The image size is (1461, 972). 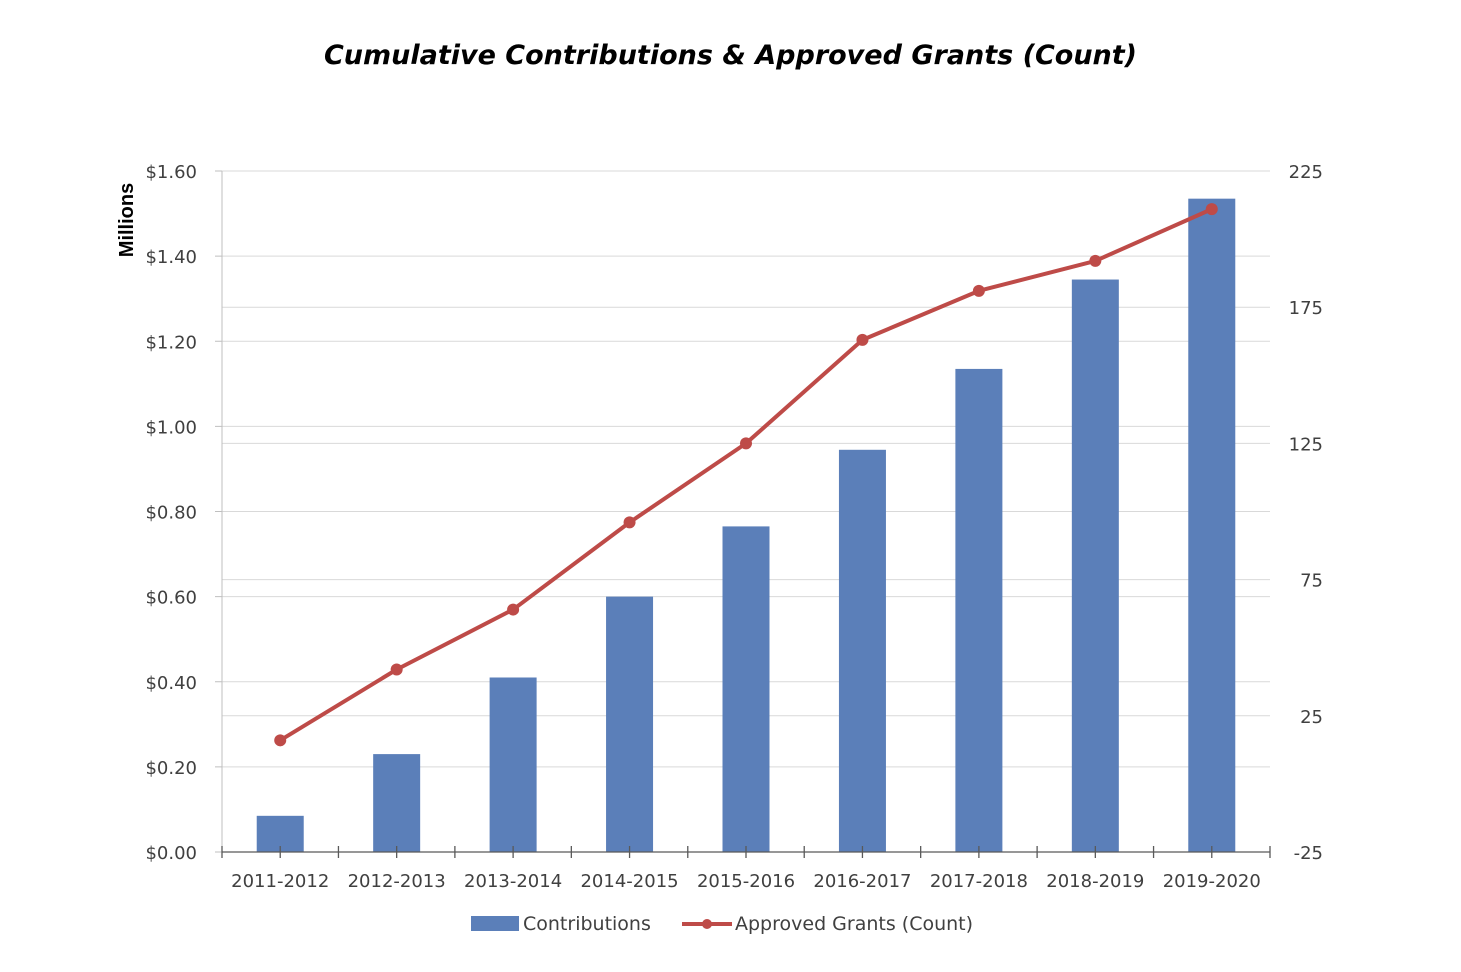 I want to click on contributions-bar-2012-2013, so click(x=397, y=803).